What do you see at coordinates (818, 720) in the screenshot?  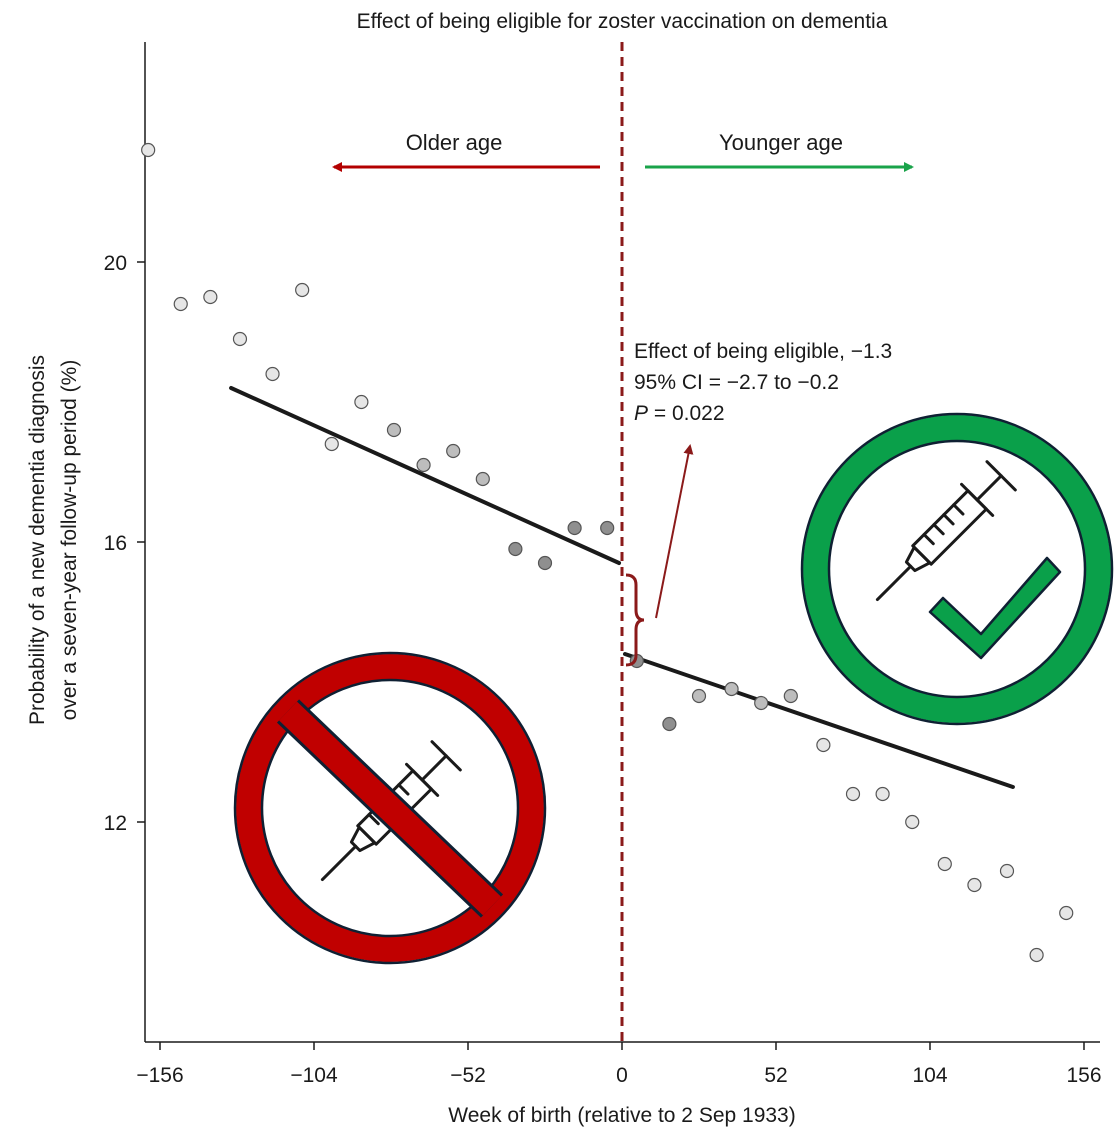 I see `fit-line-younger` at bounding box center [818, 720].